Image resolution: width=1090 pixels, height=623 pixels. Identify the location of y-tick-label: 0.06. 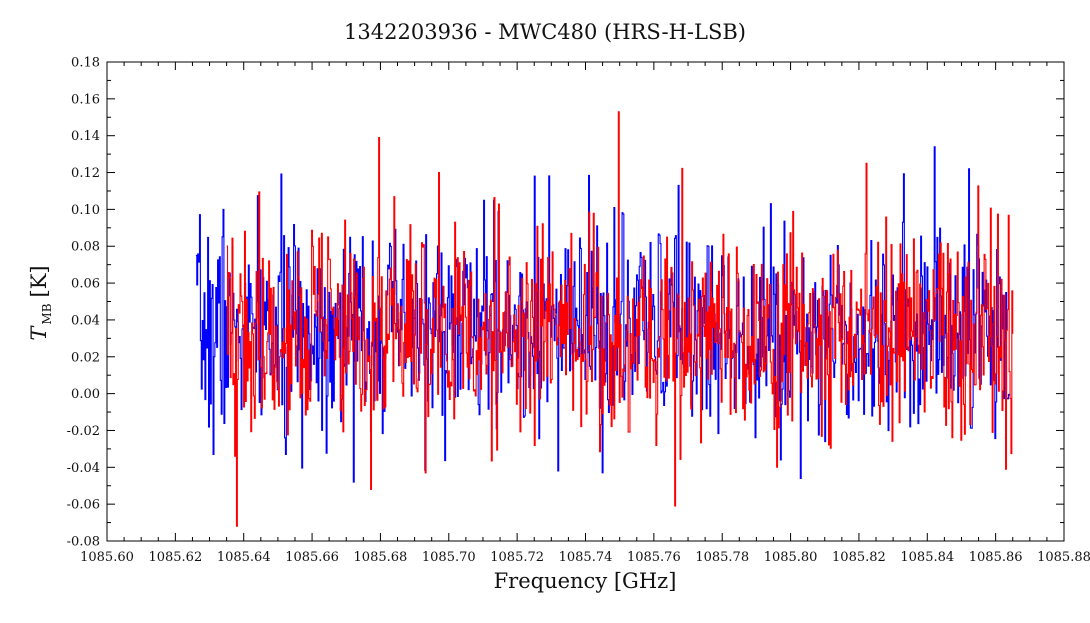
(85, 284).